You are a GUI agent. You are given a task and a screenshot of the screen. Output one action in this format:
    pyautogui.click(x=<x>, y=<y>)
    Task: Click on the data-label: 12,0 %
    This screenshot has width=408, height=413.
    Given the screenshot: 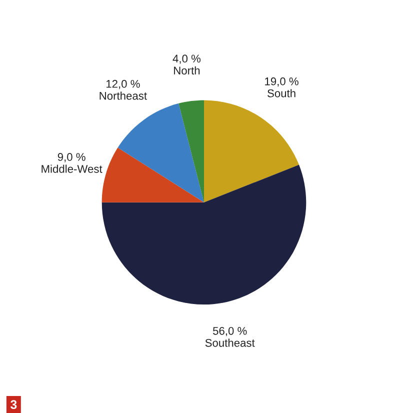 What is the action you would take?
    pyautogui.click(x=123, y=85)
    